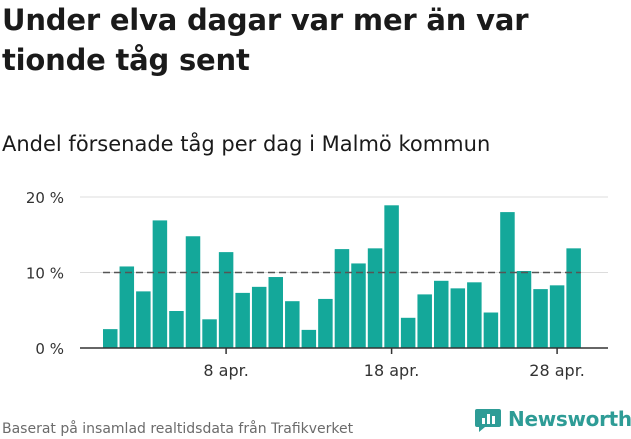 The height and width of the screenshot is (439, 631). I want to click on y-tick-label: 10 %, so click(45, 274).